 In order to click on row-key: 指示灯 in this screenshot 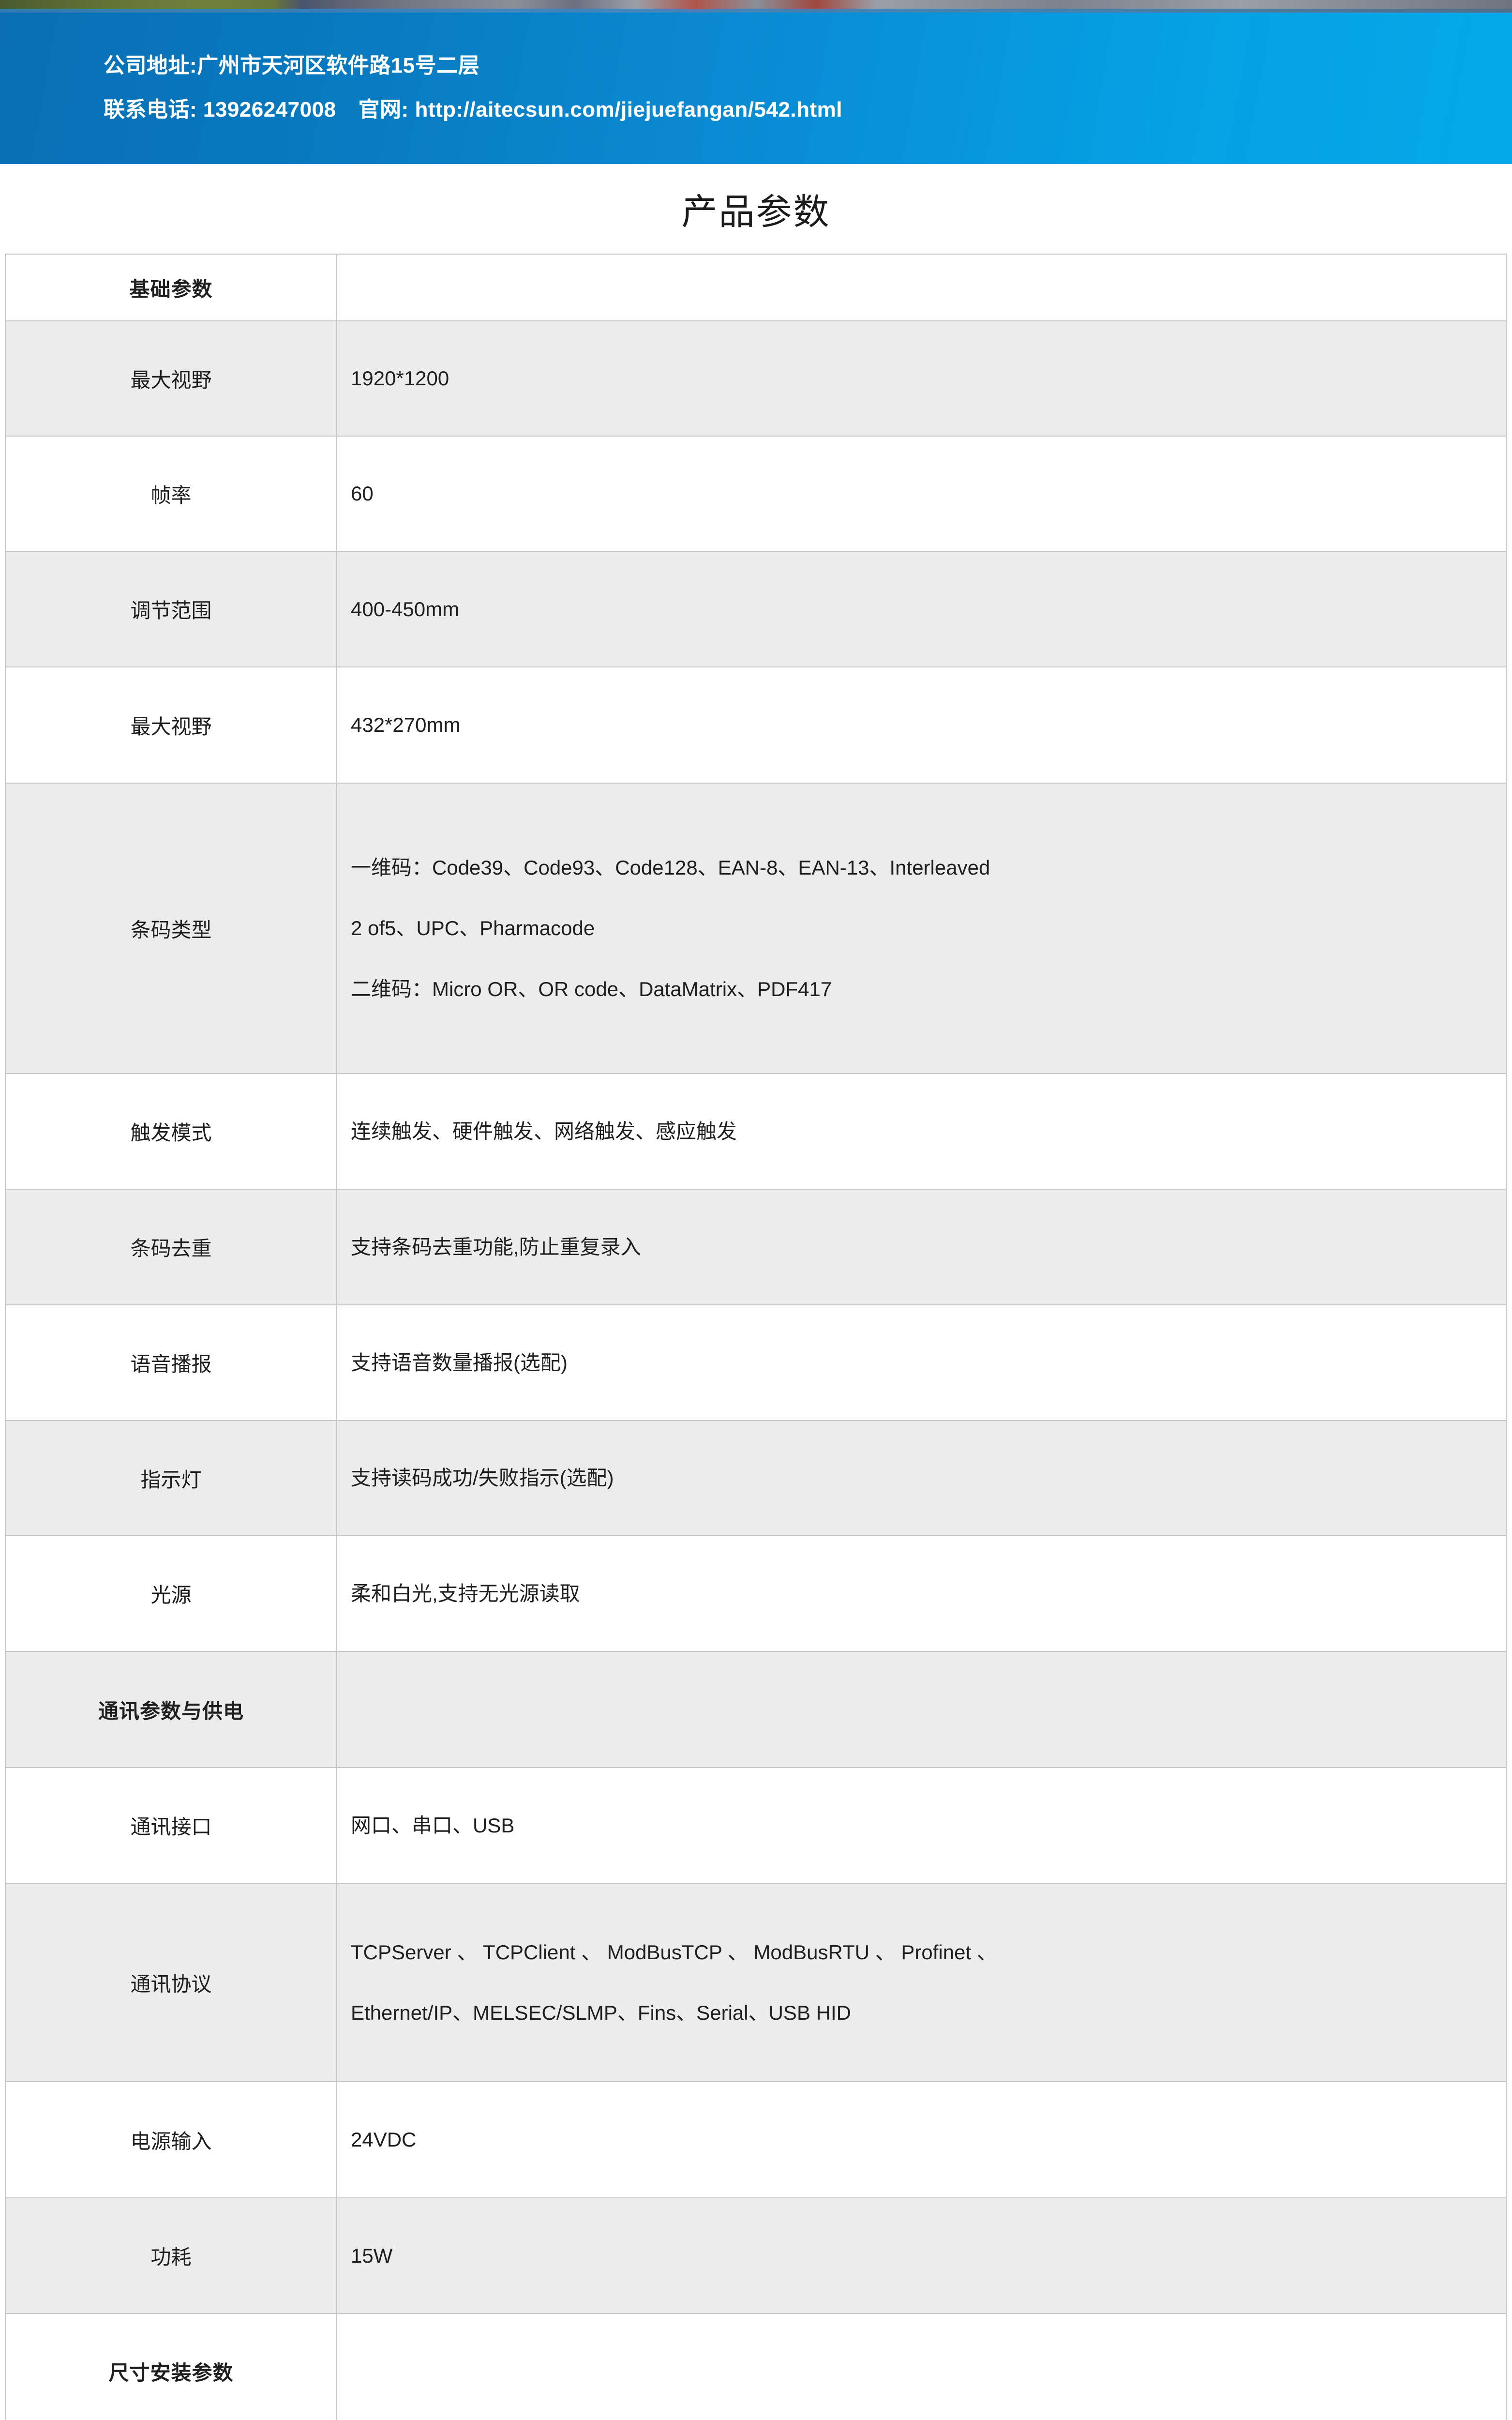, I will do `click(171, 1478)`.